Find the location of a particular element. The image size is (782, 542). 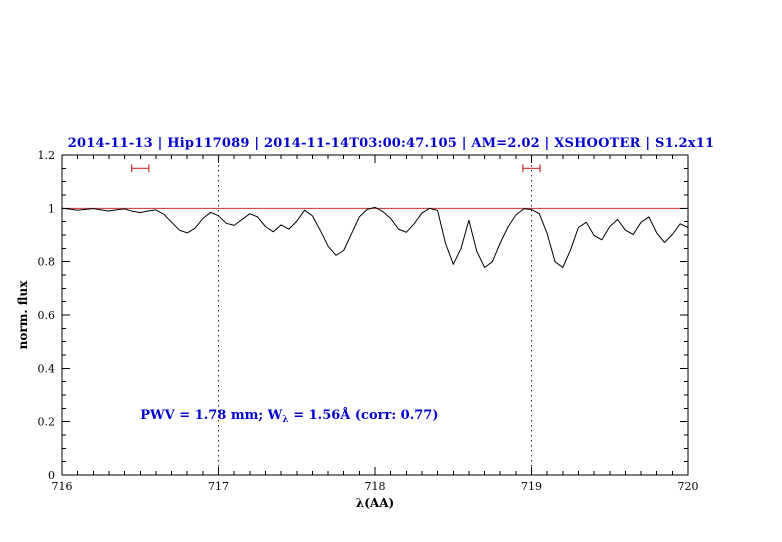

y-tick-label: 0.6 is located at coordinates (47, 315).